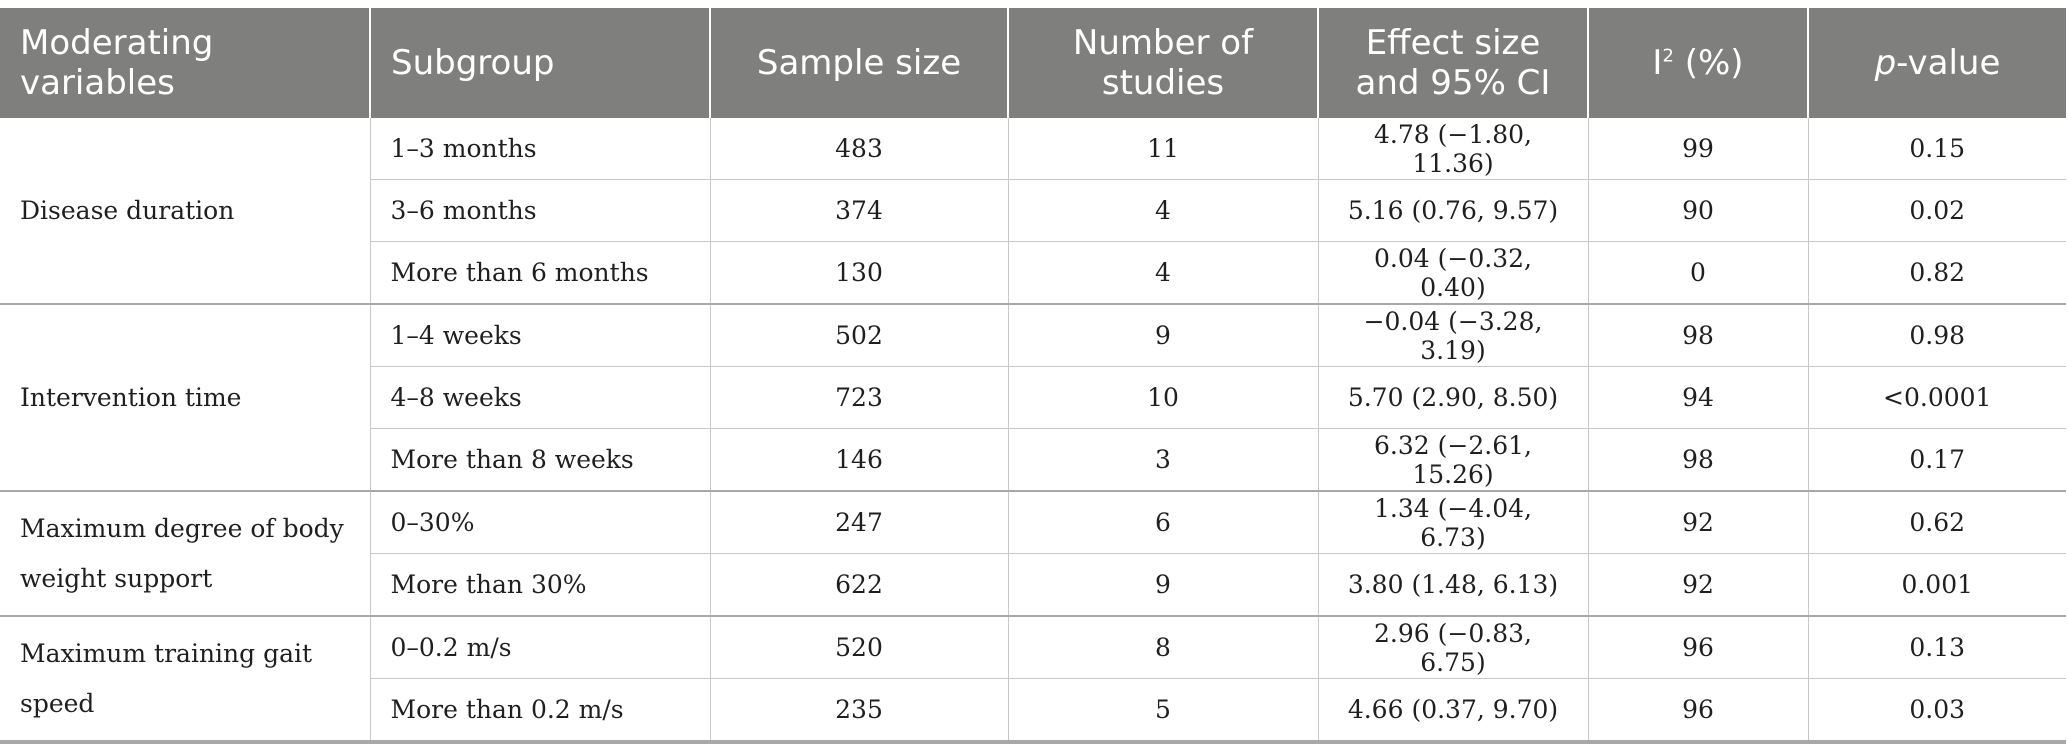 The height and width of the screenshot is (755, 2068). Describe the element at coordinates (1708, 63) in the screenshot. I see `header-i2-suffix: (%)` at that location.